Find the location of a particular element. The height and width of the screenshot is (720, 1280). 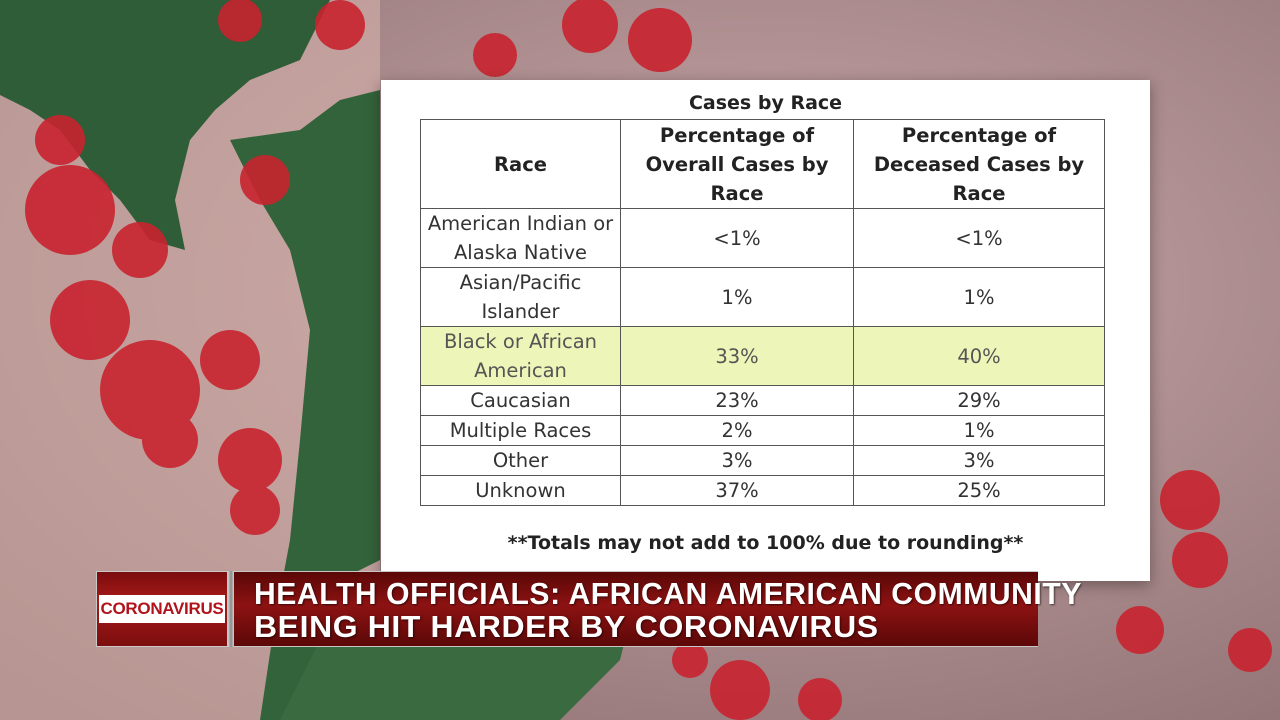

table-row: Unknown 37% 25% is located at coordinates (762, 490).